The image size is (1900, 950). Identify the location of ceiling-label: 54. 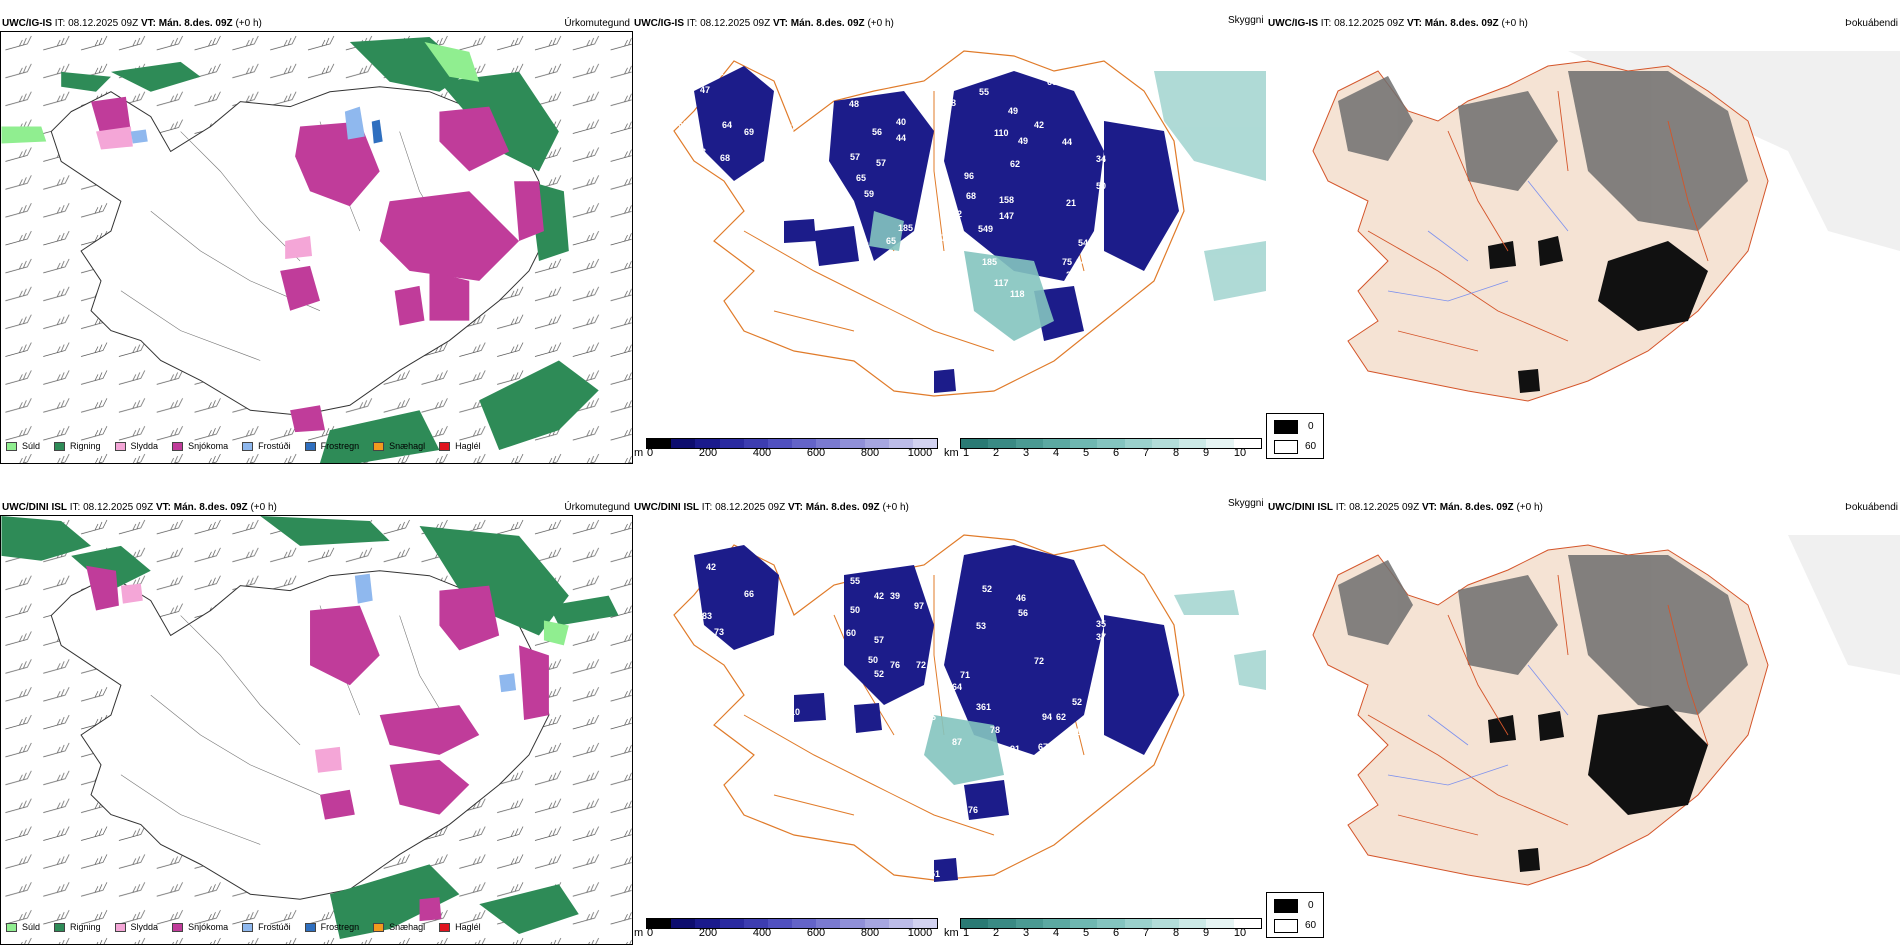
(1083, 243).